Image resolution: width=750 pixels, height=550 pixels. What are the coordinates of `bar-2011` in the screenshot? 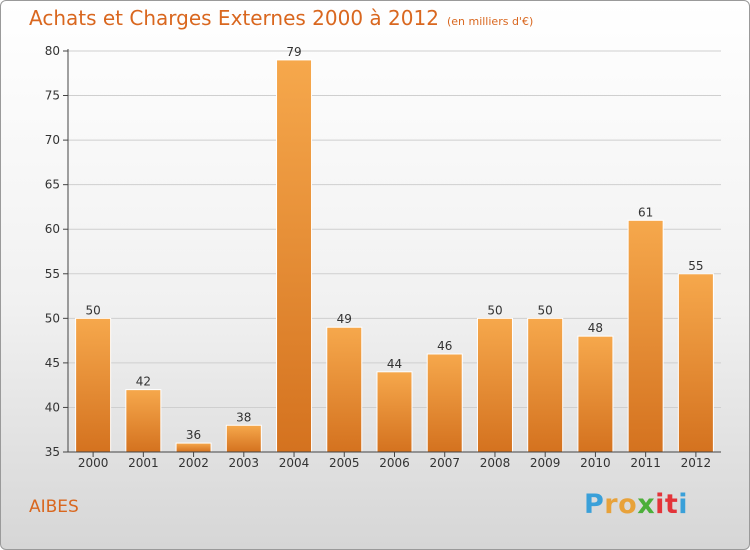 It's located at (645, 336).